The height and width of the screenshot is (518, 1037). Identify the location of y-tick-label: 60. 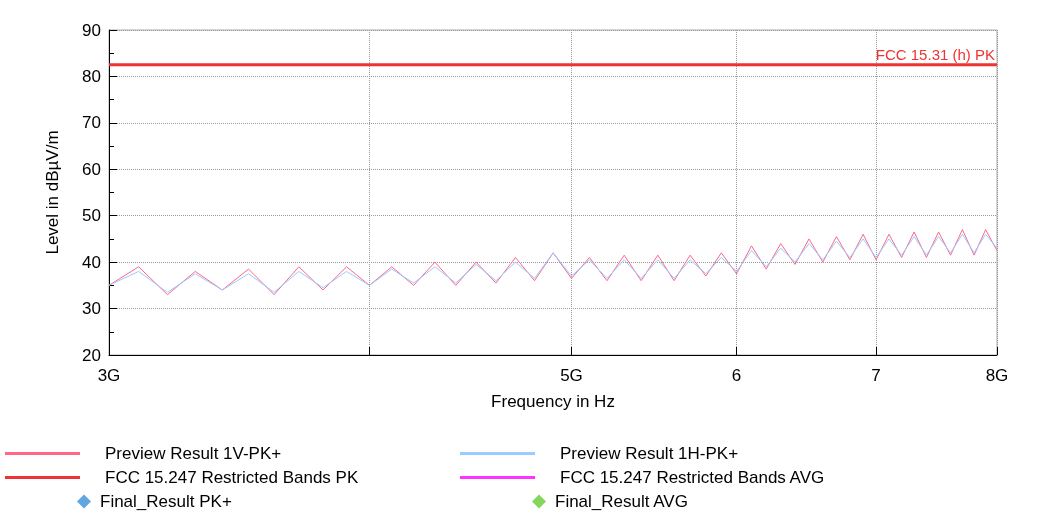
(91, 169).